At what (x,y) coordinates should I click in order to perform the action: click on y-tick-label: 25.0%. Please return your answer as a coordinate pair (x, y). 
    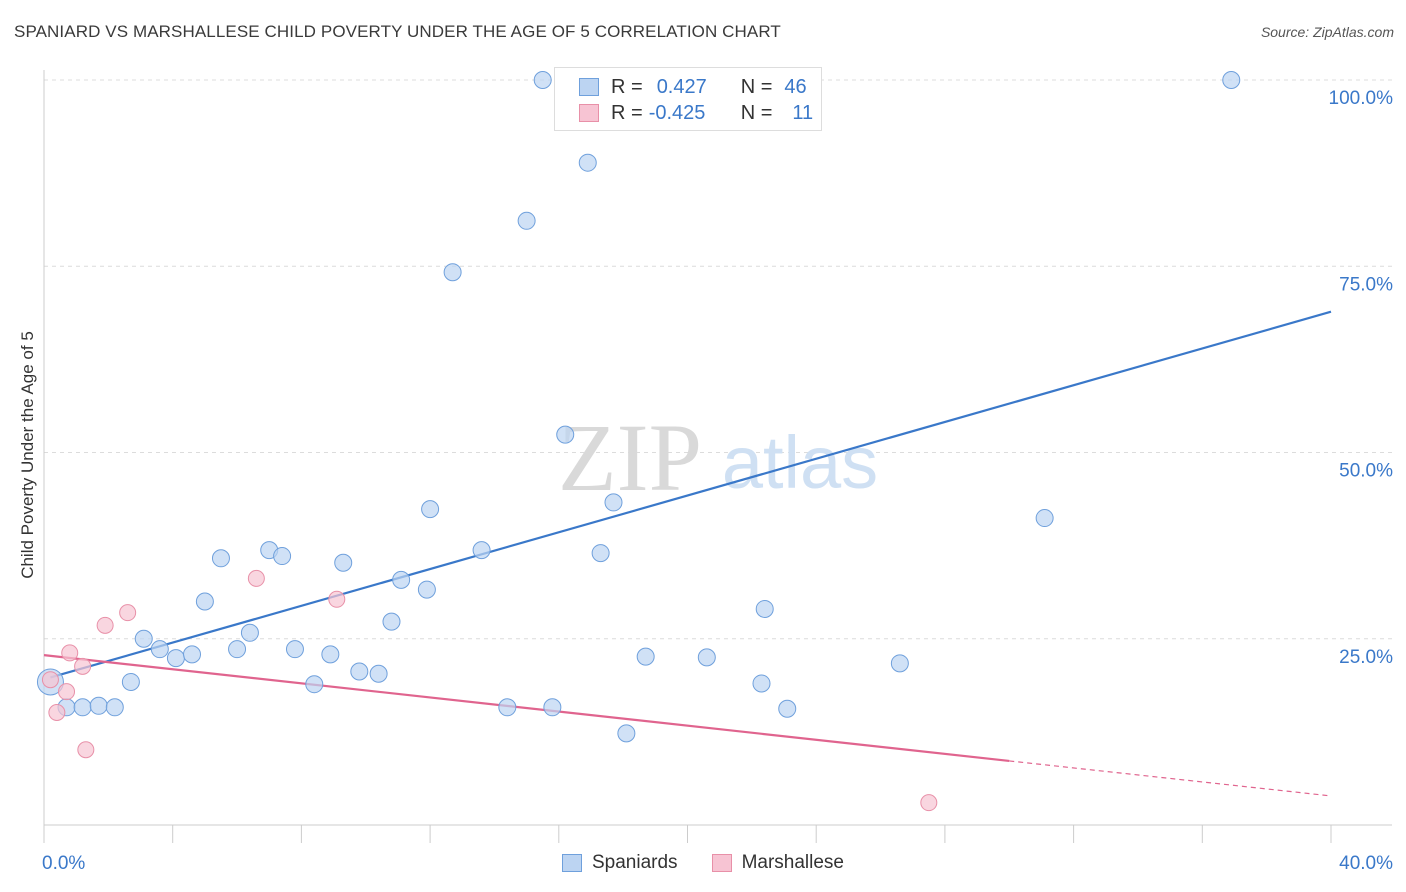
    Looking at the image, I should click on (1366, 657).